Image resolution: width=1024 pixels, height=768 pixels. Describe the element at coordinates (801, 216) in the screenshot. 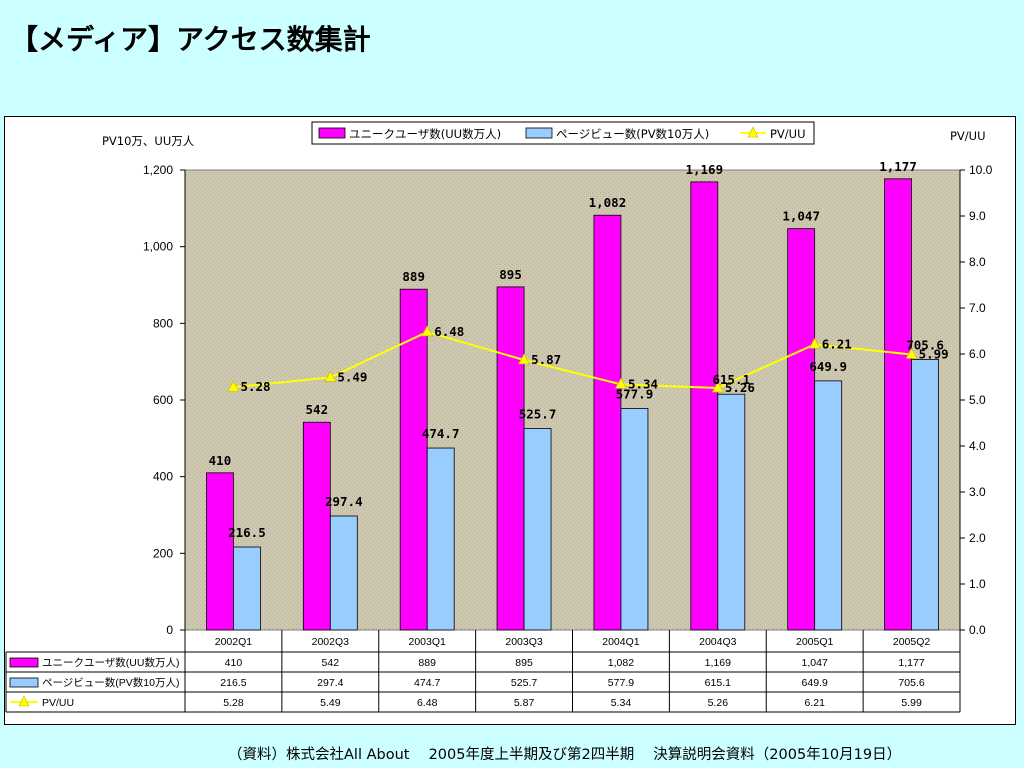

I see `bar-uu-label: 1,047` at that location.